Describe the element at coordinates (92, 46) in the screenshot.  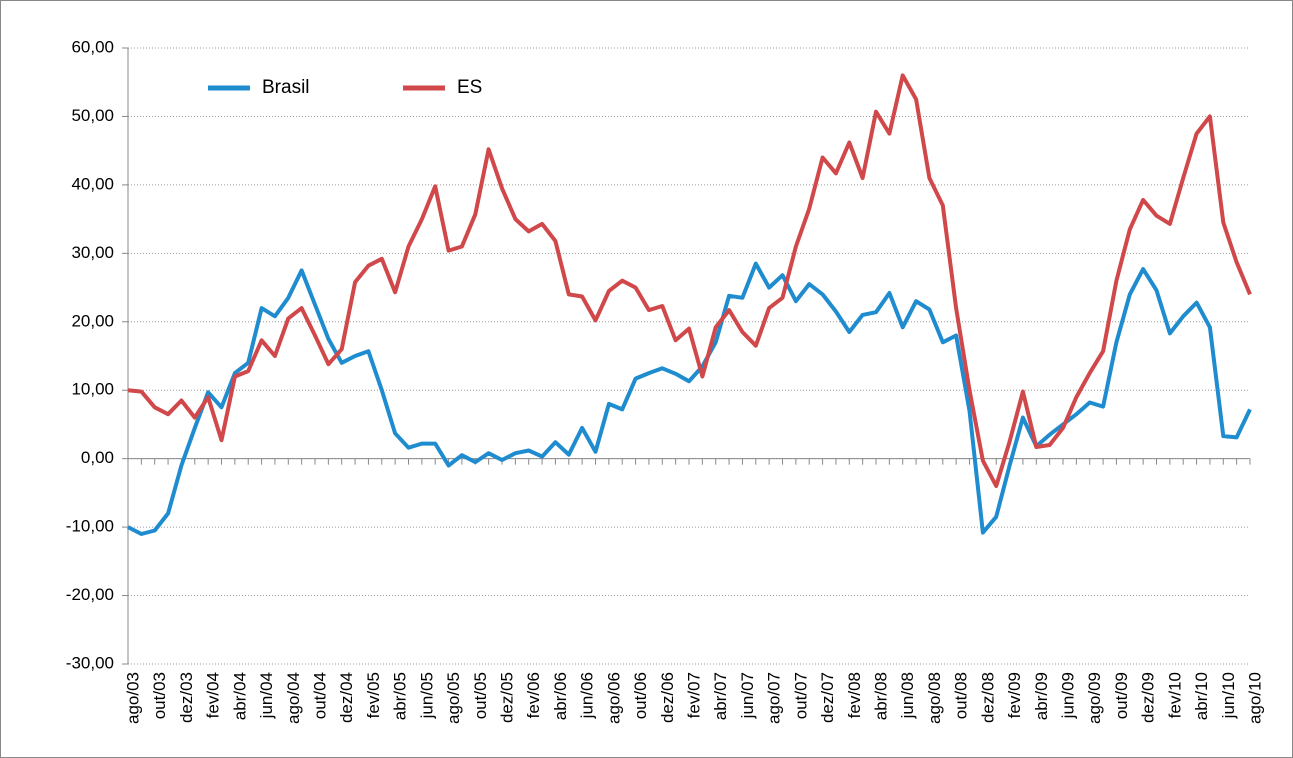
I see `y-tick-label: 60,00` at that location.